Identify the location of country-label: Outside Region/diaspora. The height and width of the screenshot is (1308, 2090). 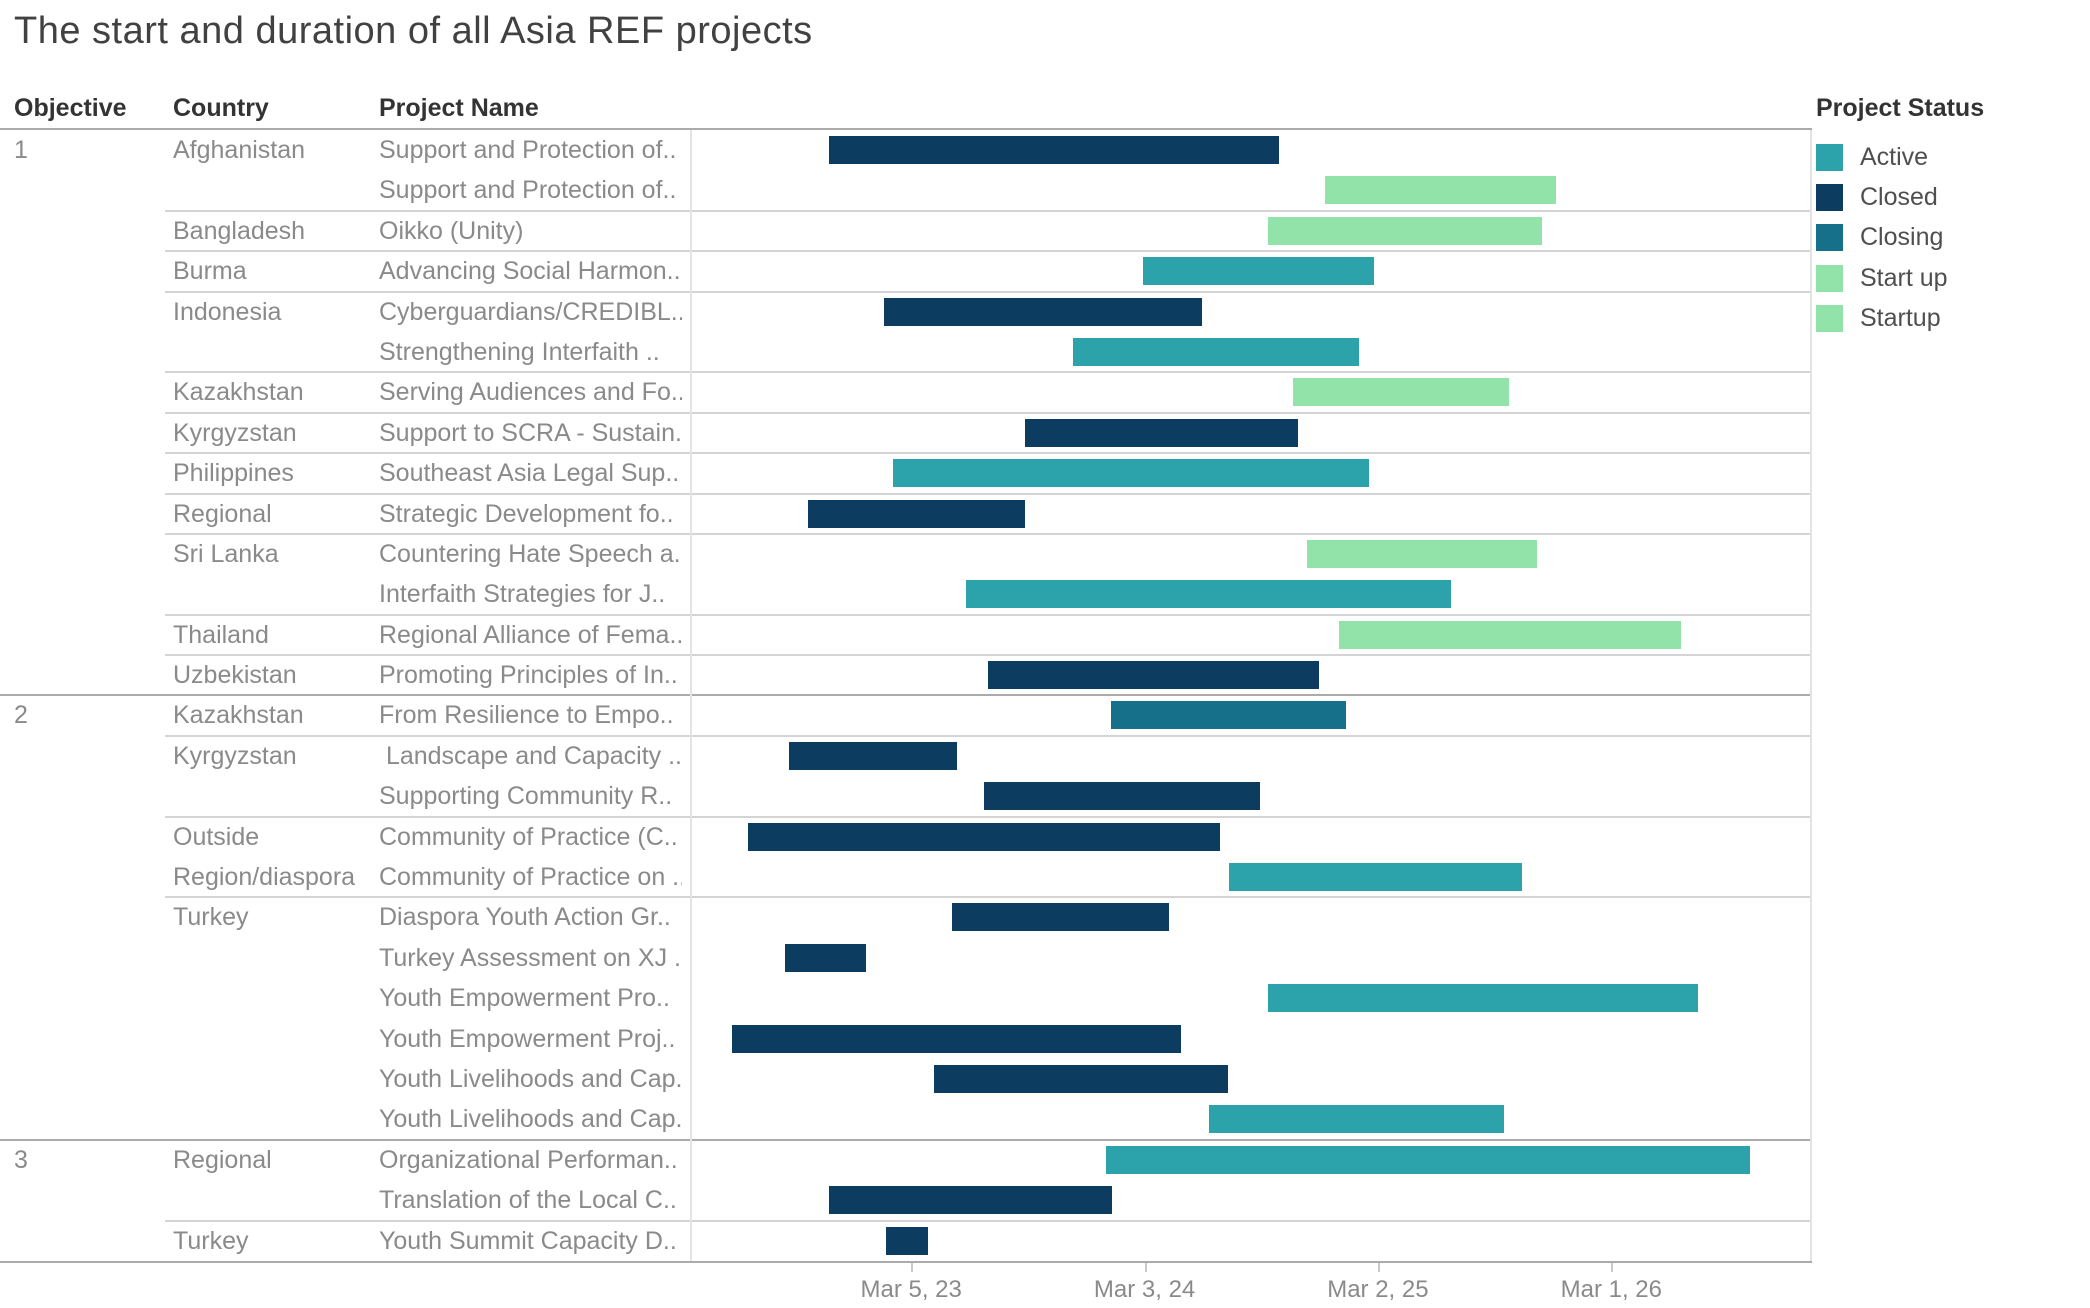
(264, 857).